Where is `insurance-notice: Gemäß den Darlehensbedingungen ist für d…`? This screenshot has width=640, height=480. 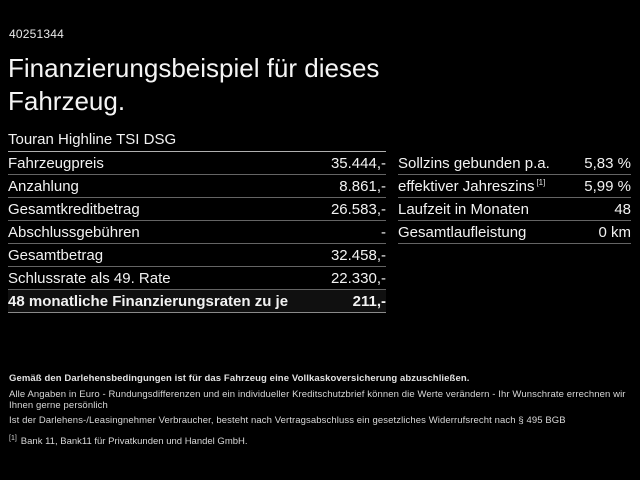 insurance-notice: Gemäß den Darlehensbedingungen ist für d… is located at coordinates (239, 378).